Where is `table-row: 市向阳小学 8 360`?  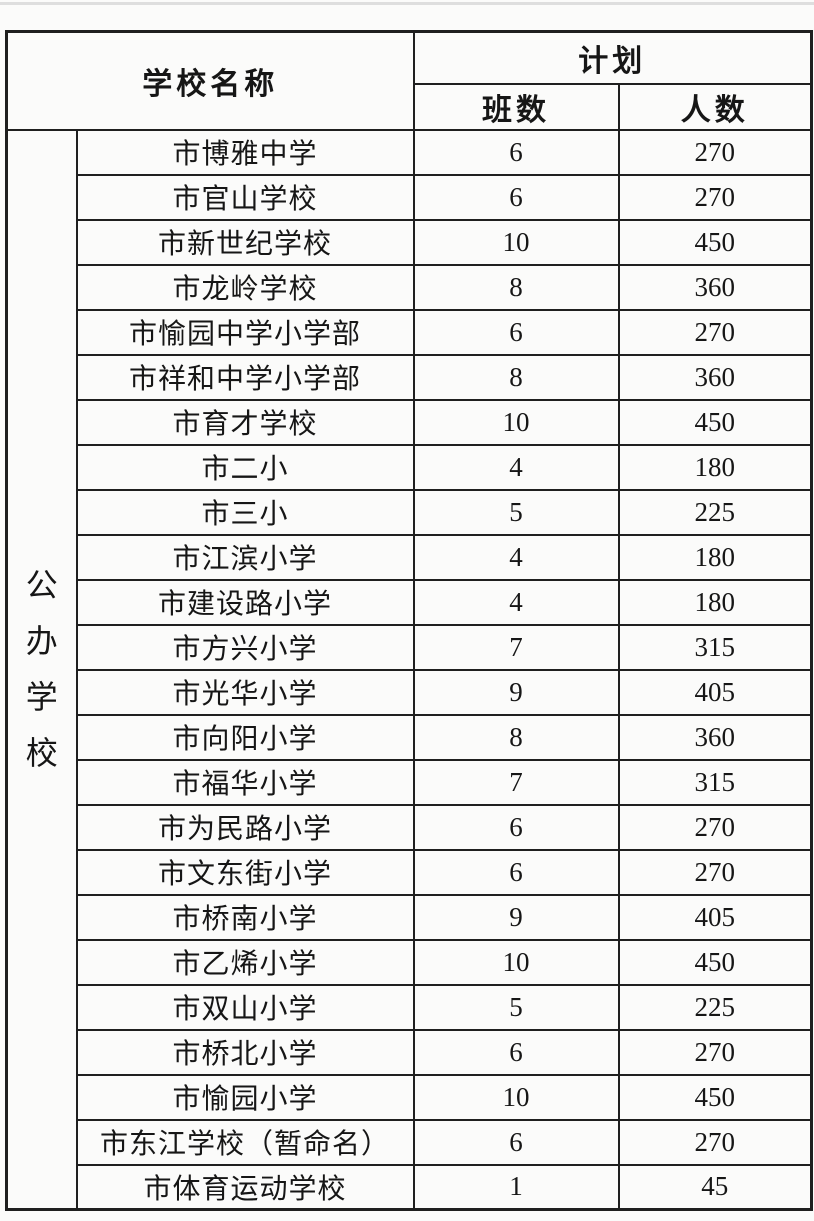 table-row: 市向阳小学 8 360 is located at coordinates (410, 737).